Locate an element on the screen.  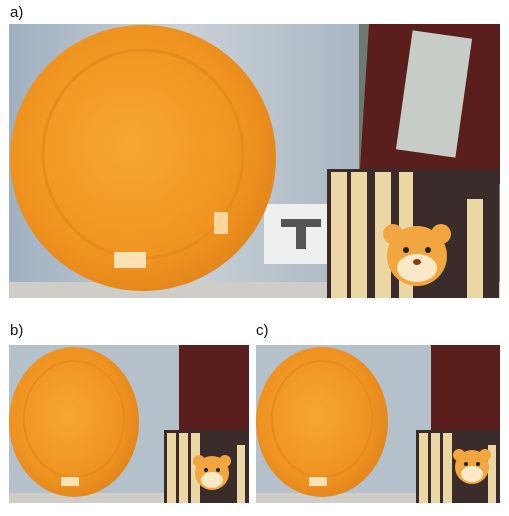
image-panel-c is located at coordinates (378, 424).